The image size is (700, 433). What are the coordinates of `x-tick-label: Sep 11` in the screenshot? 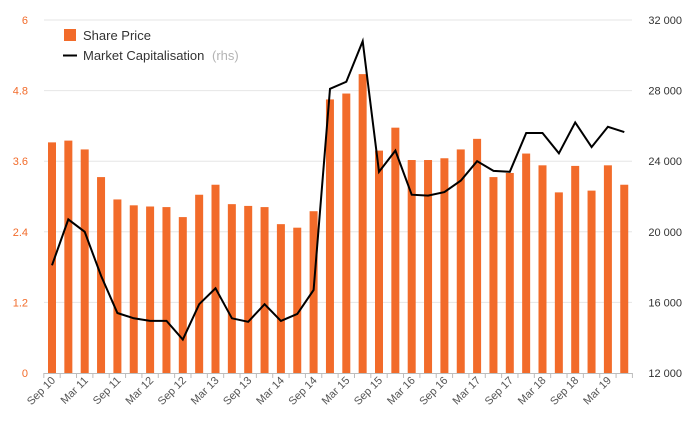 It's located at (107, 391).